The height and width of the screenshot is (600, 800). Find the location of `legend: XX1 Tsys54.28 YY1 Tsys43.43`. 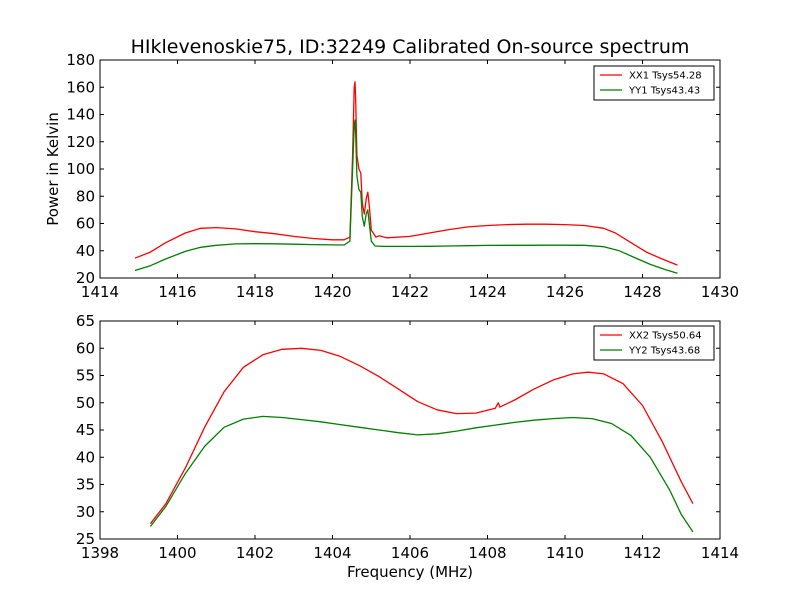

legend: XX1 Tsys54.28 YY1 Tsys43.43 is located at coordinates (654, 83).